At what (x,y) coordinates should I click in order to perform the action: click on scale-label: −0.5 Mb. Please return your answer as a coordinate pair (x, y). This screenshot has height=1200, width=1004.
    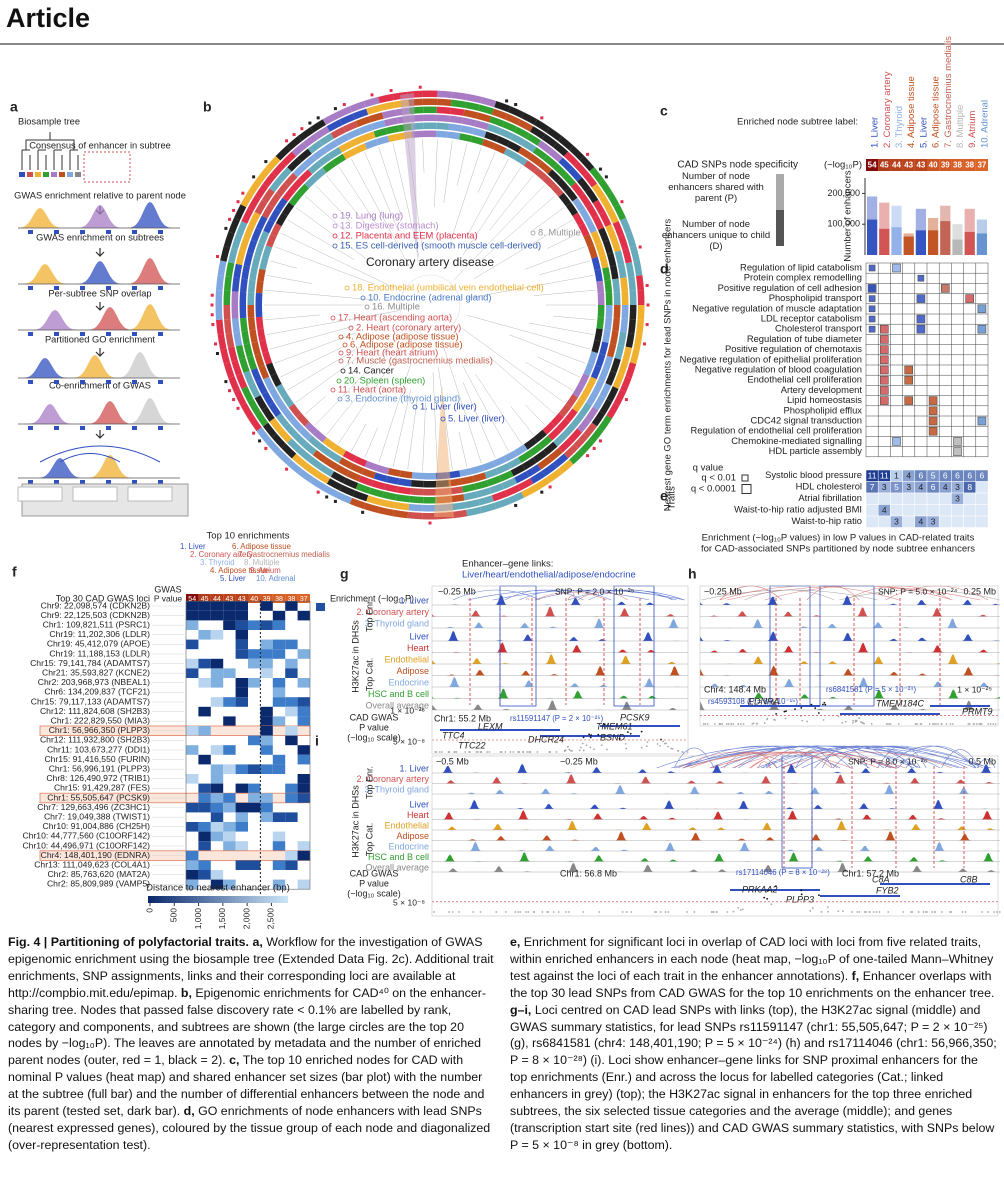
    Looking at the image, I should click on (452, 761).